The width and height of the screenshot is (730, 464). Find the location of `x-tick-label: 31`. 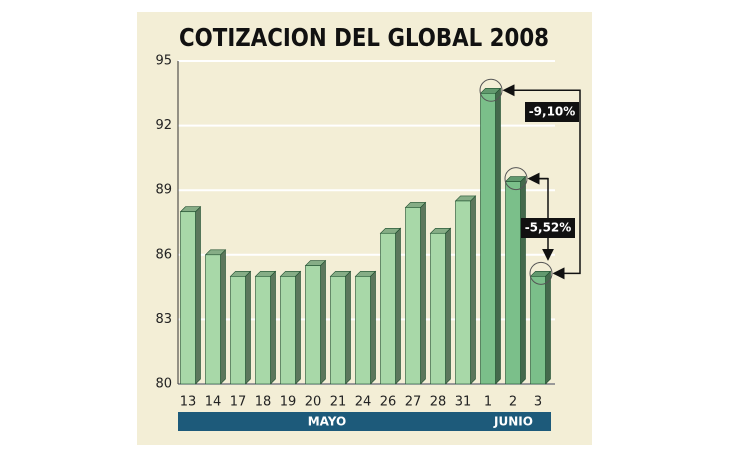

x-tick-label: 31 is located at coordinates (463, 402).